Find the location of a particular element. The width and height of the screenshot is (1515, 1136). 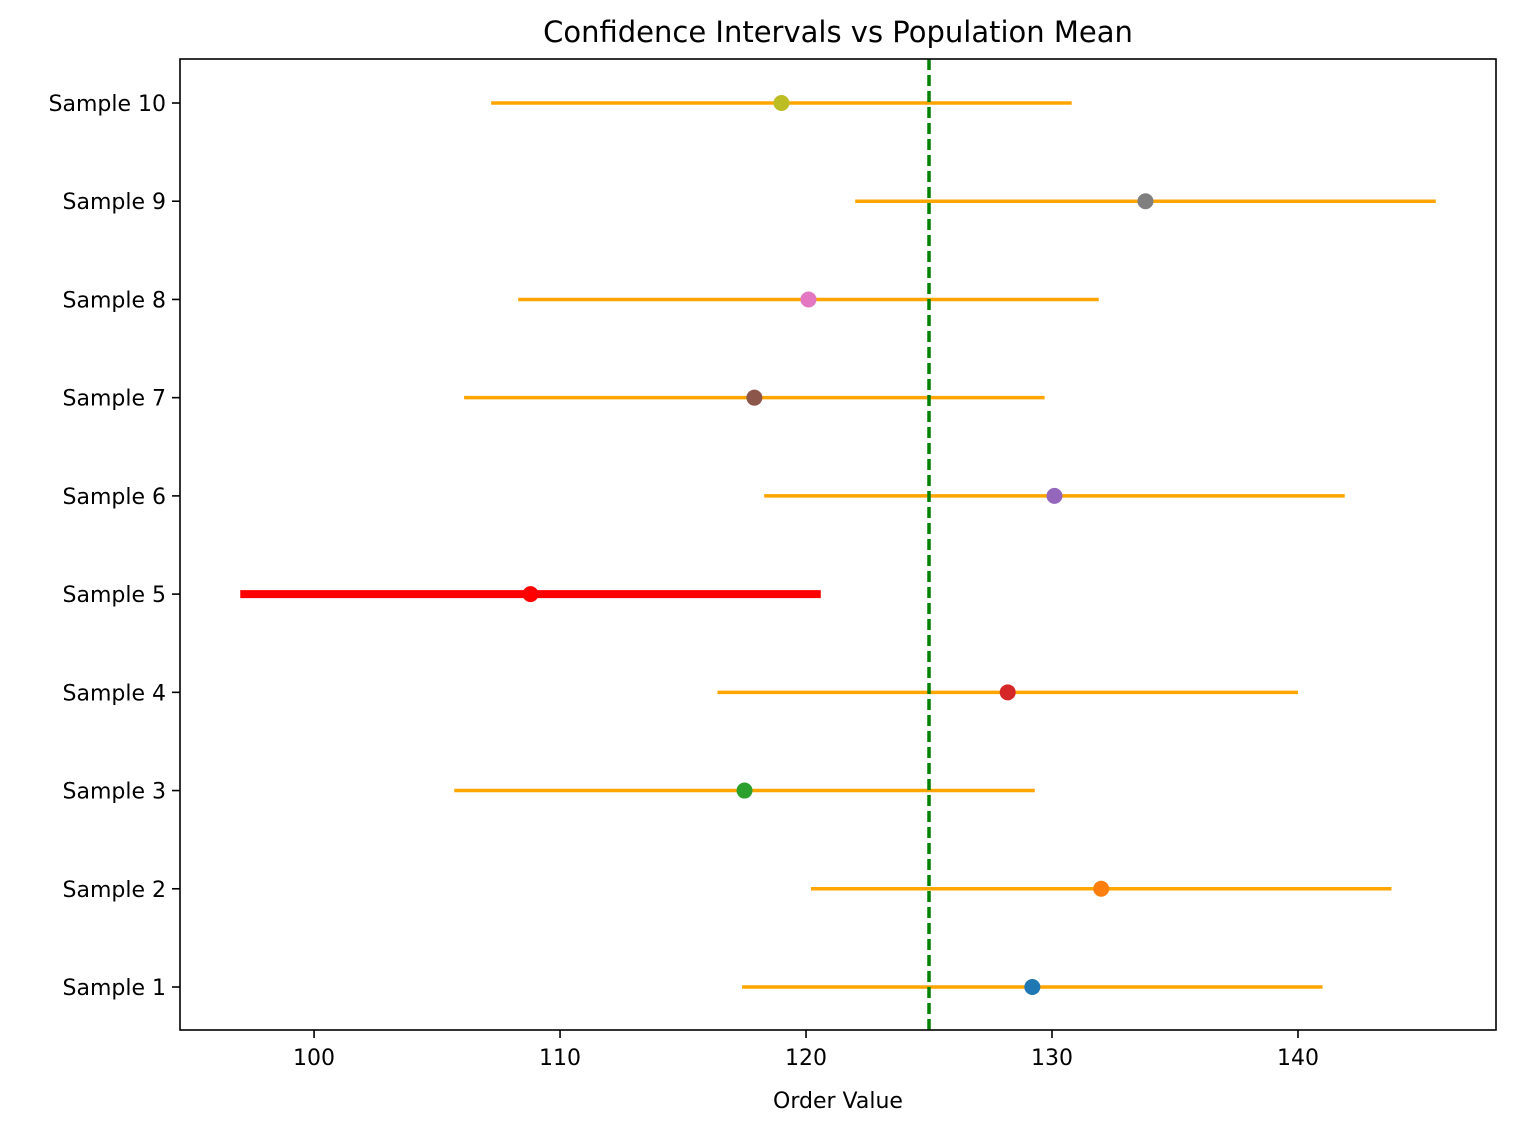

y-tick-label: Sample 5 is located at coordinates (114, 595).